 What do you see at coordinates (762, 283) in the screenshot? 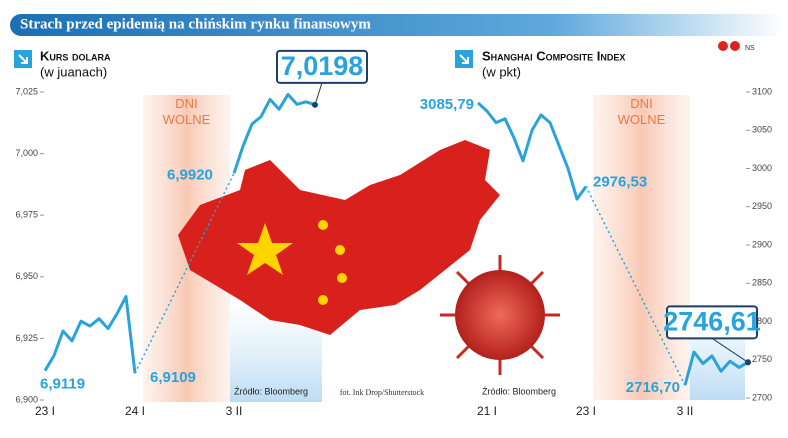
I see `y-tick-label: 2850` at bounding box center [762, 283].